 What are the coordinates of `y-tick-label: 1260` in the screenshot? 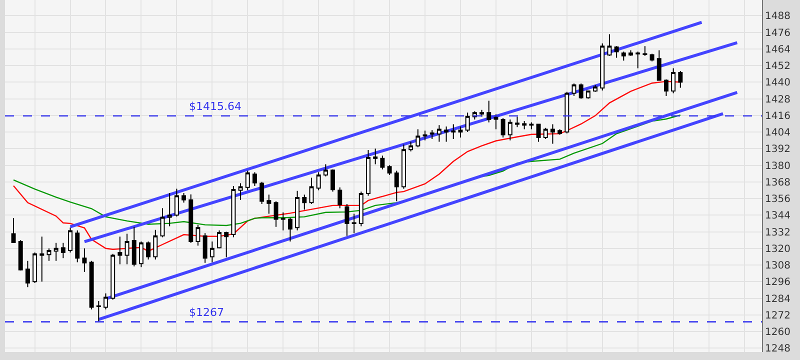 It's located at (777, 332).